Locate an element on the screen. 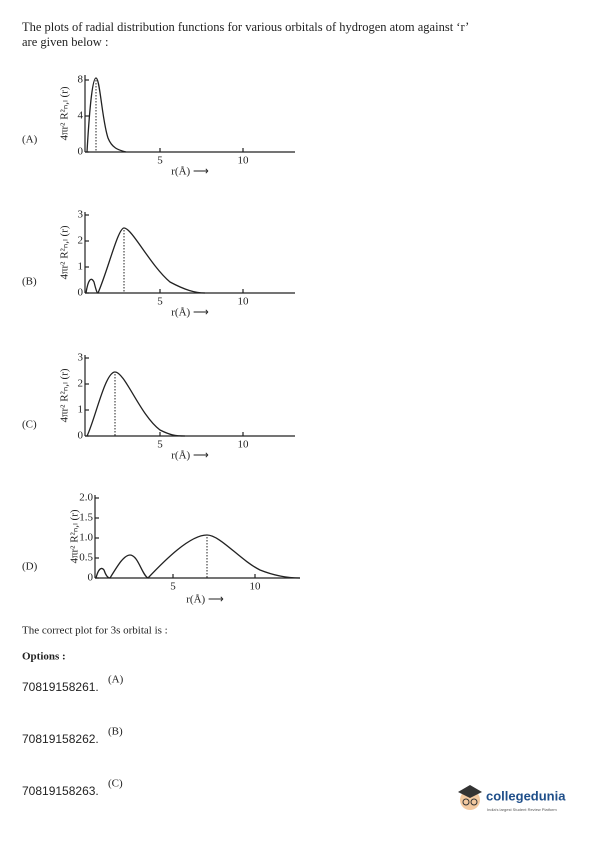 Image resolution: width=595 pixels, height=842 pixels. y-tick-label: 1.0 is located at coordinates (86, 538).